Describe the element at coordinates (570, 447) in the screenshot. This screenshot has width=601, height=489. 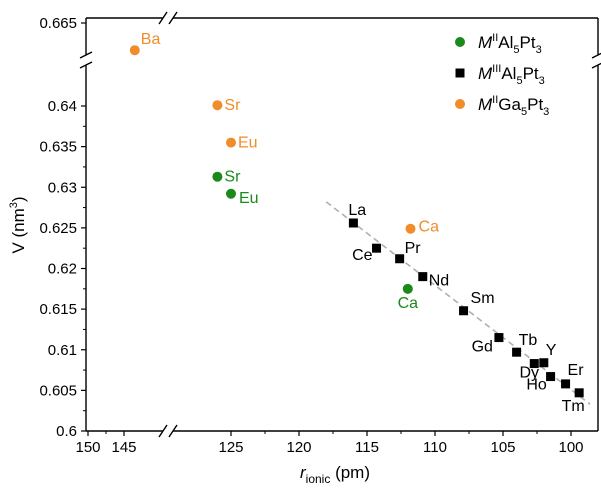
I see `x-tick-label: 100` at that location.